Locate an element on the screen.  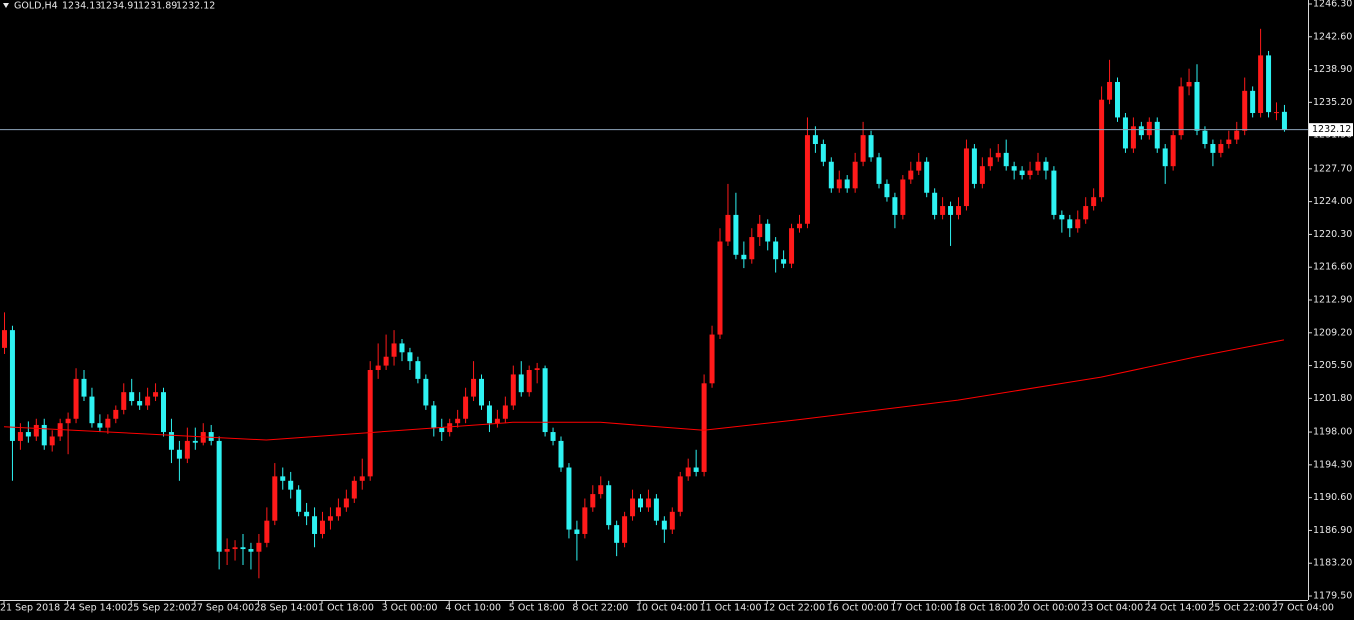
current-price-box is located at coordinates (1331, 130).